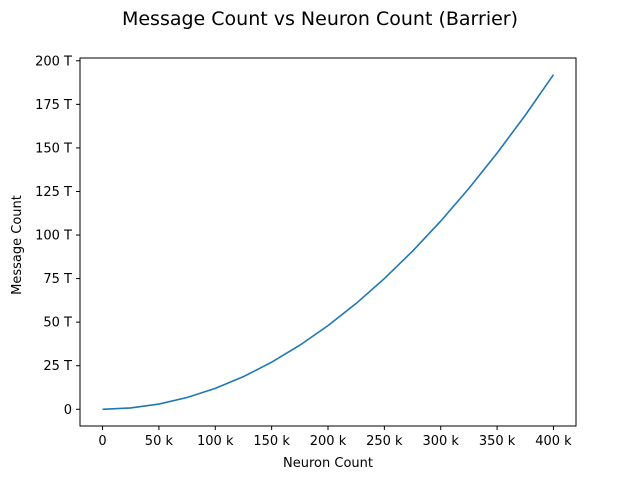 Image resolution: width=640 pixels, height=480 pixels. I want to click on x-tick-label: 50 k, so click(159, 441).